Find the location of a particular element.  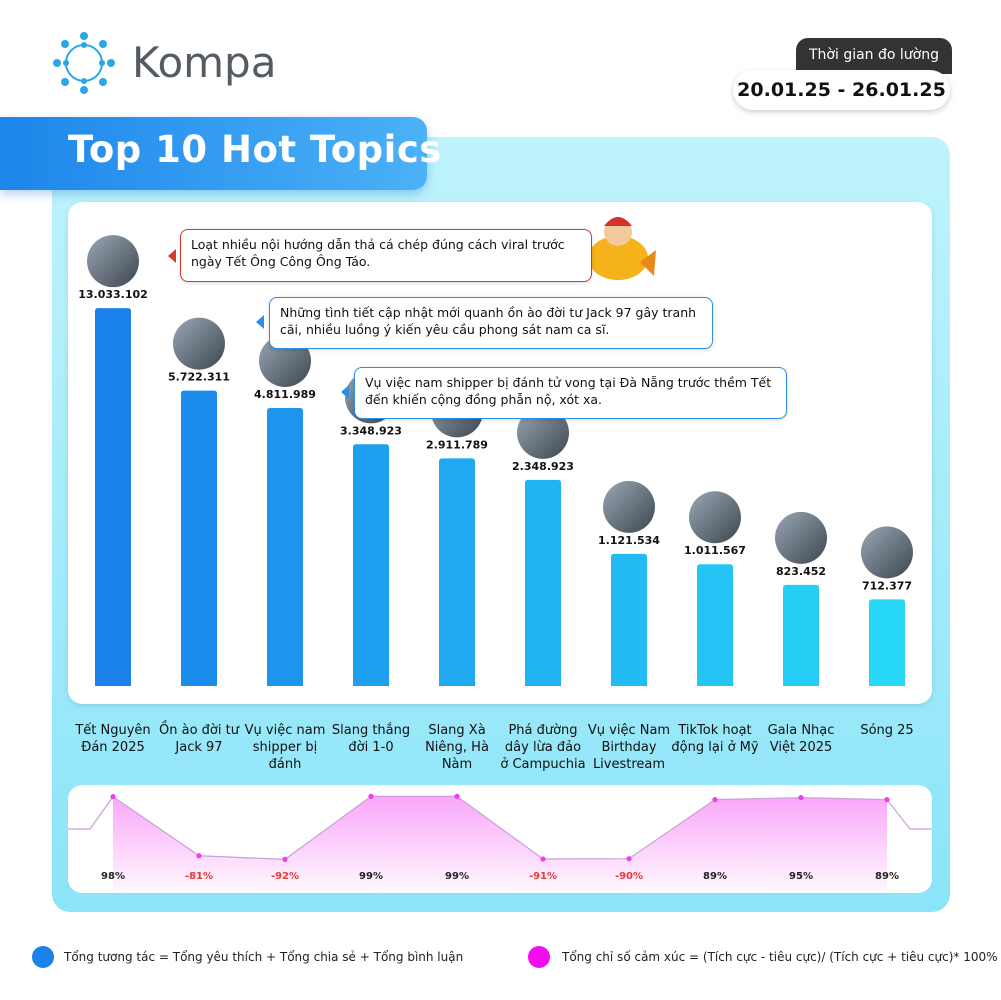

category-label: Ồn ào đời tư Jack 97 is located at coordinates (199, 739).